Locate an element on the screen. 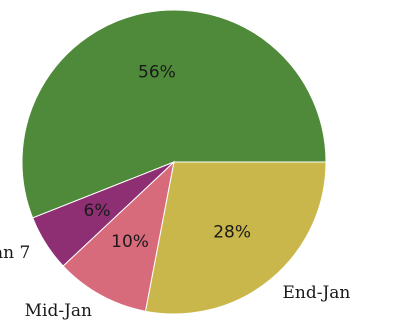 The width and height of the screenshot is (397, 336). slice-percent-label: 10% is located at coordinates (130, 242).